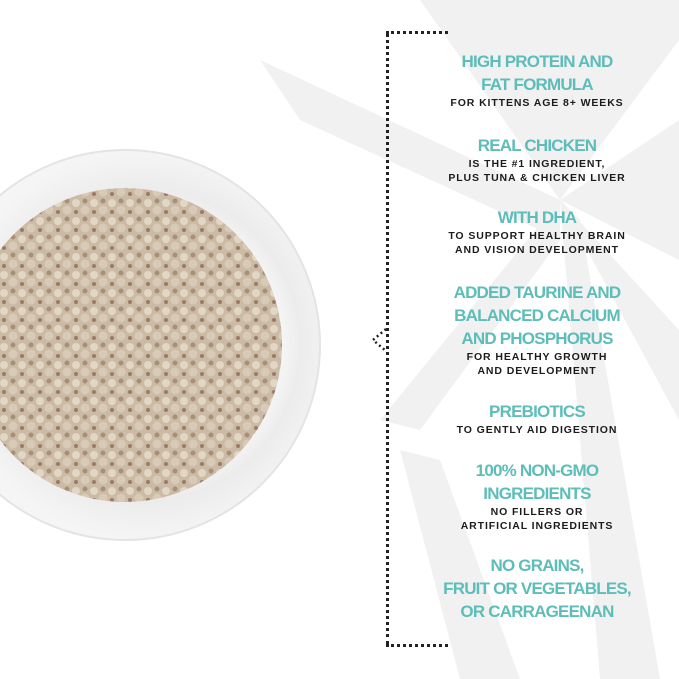 The image size is (679, 679). What do you see at coordinates (537, 103) in the screenshot?
I see `feature-description: FOR KITTENS AGE 8+ WEEKS` at bounding box center [537, 103].